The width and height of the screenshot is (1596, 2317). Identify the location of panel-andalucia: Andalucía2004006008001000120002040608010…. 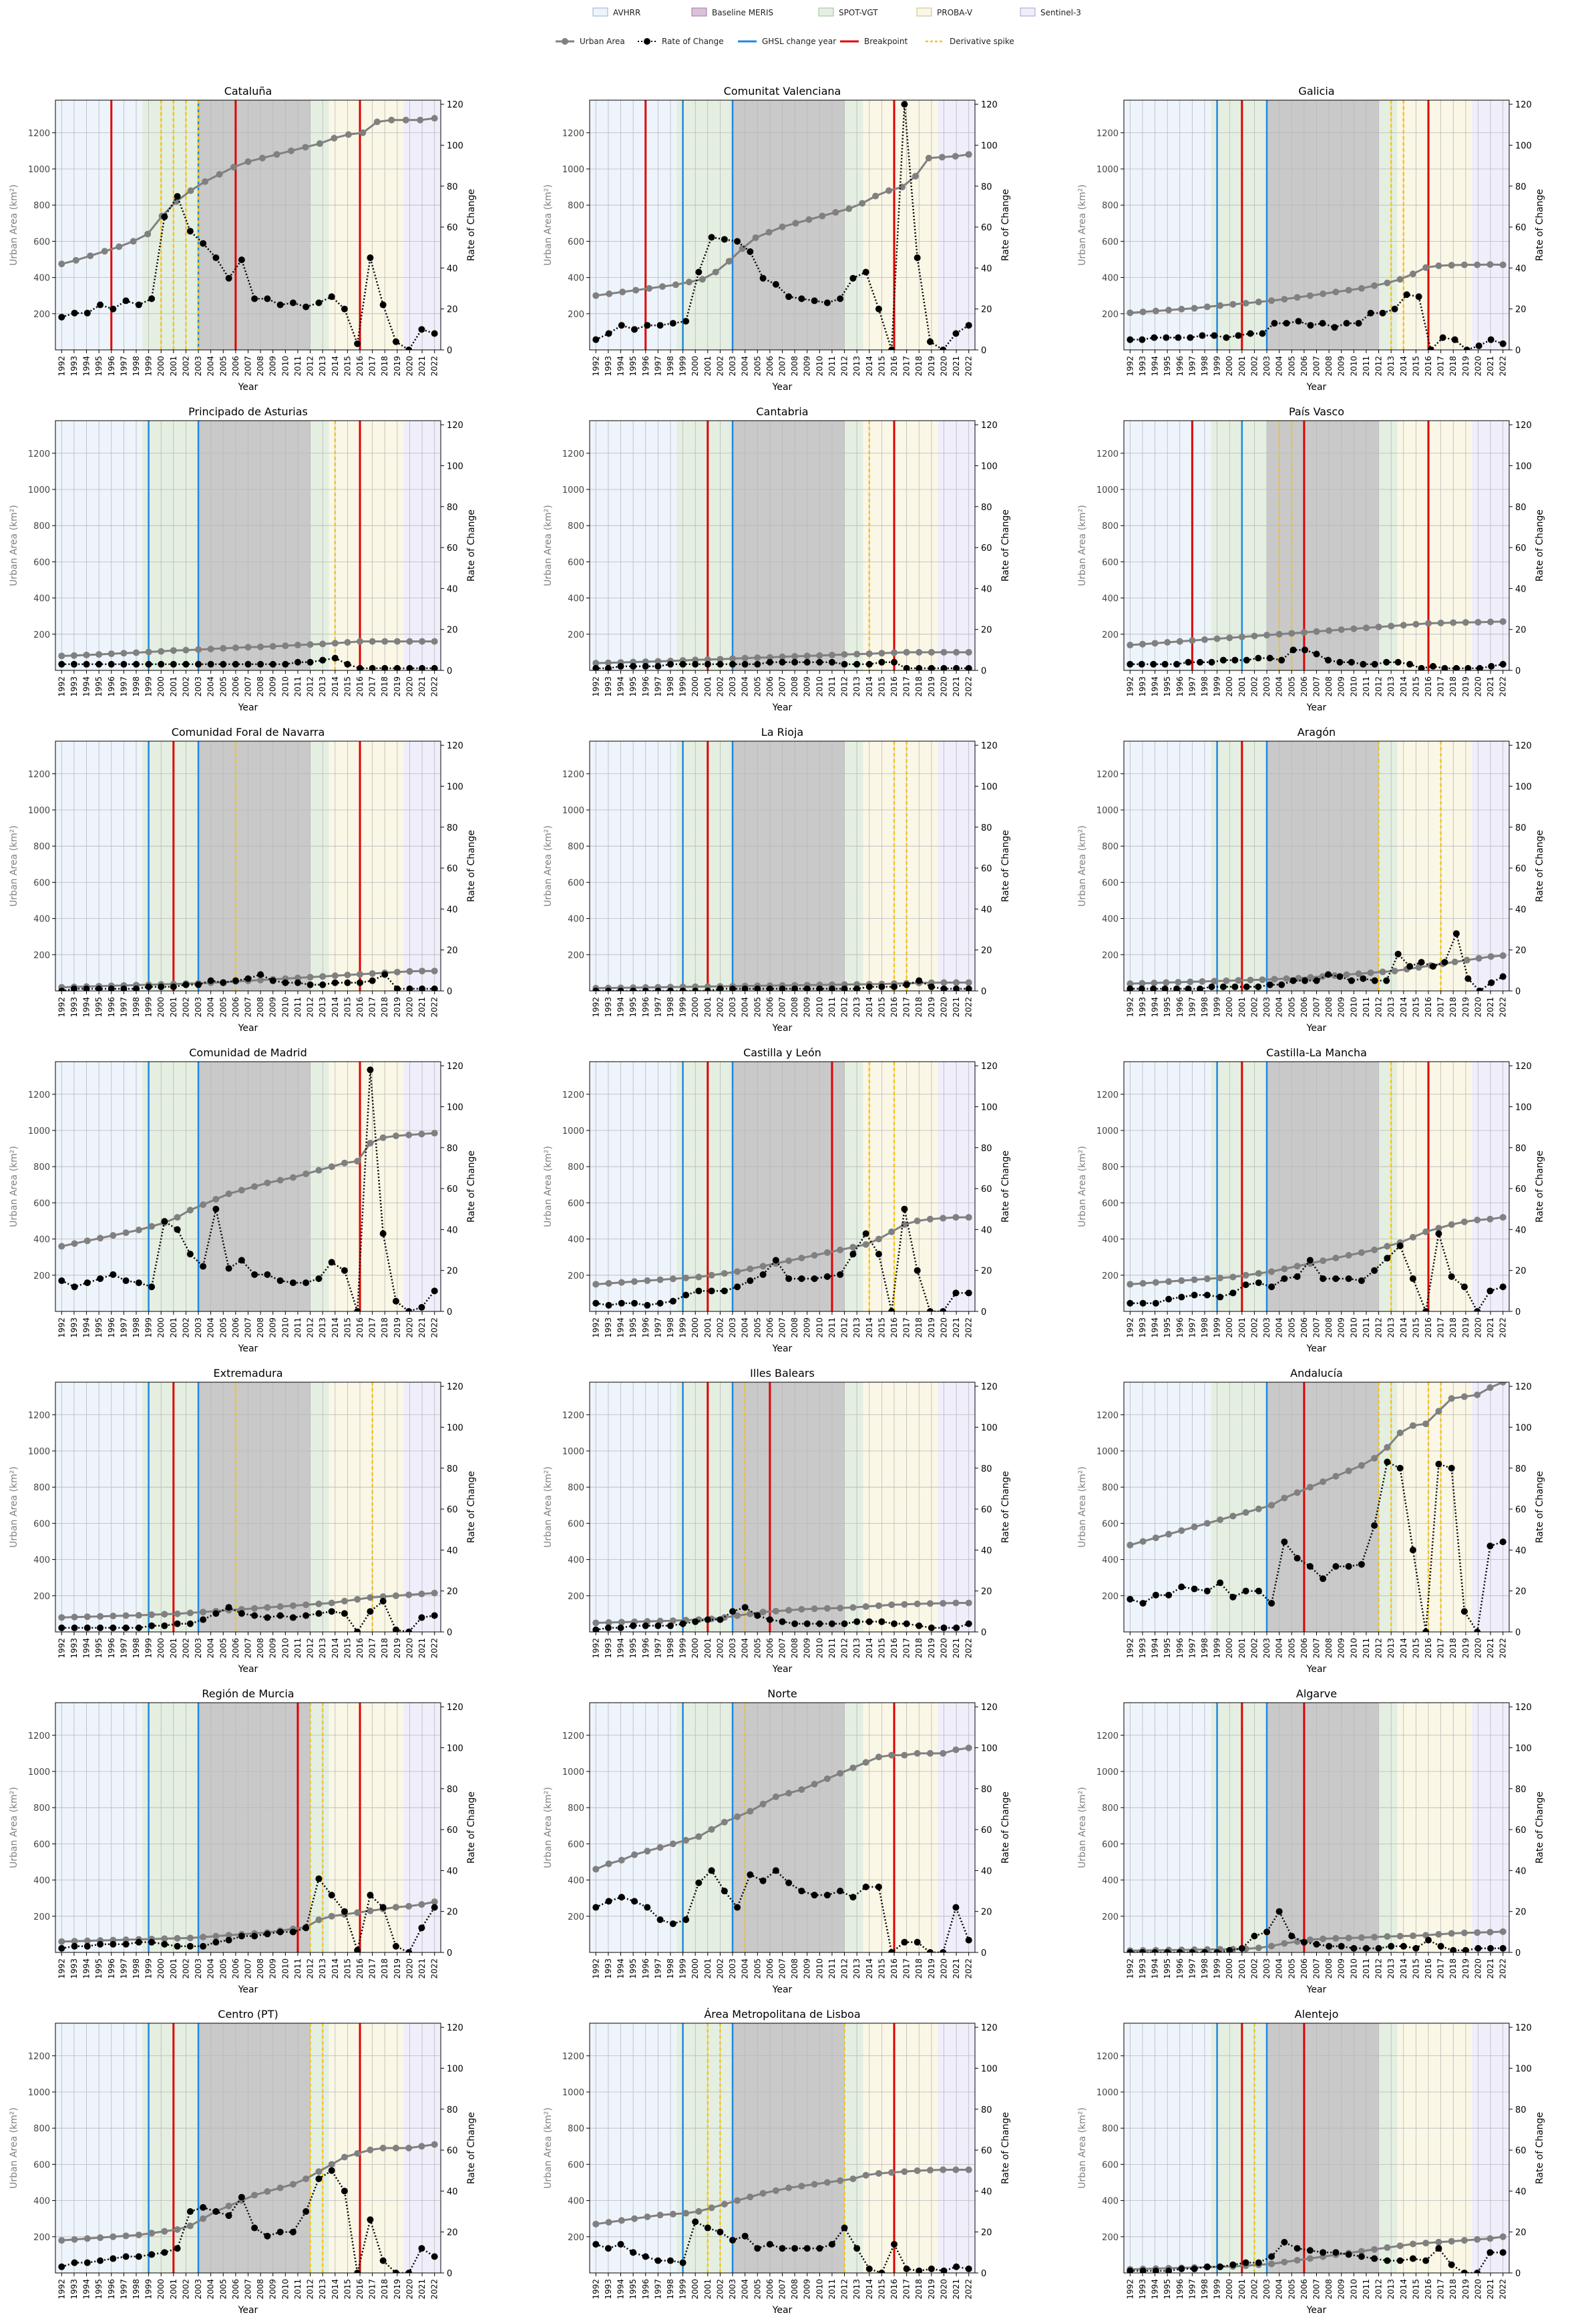
(1311, 1521).